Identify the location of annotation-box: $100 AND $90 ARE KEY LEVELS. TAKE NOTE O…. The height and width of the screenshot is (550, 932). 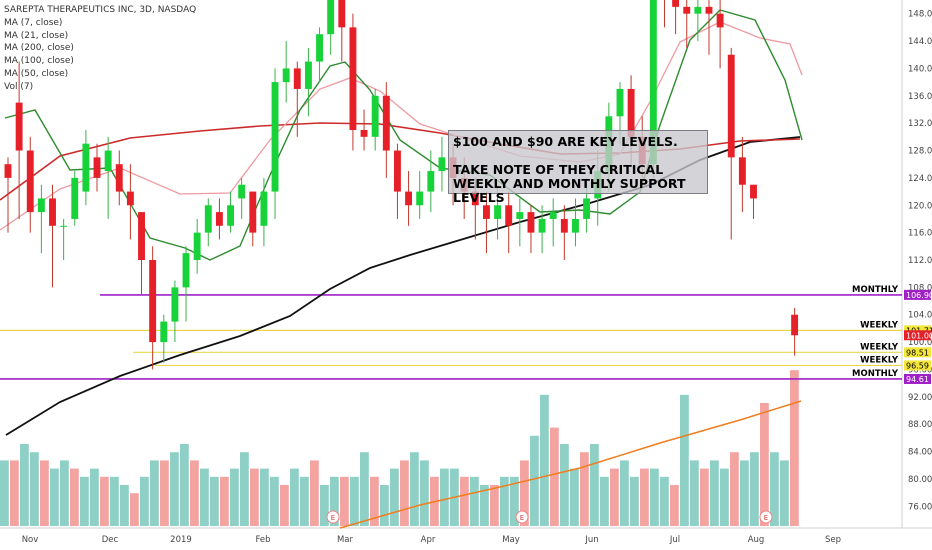
(578, 167).